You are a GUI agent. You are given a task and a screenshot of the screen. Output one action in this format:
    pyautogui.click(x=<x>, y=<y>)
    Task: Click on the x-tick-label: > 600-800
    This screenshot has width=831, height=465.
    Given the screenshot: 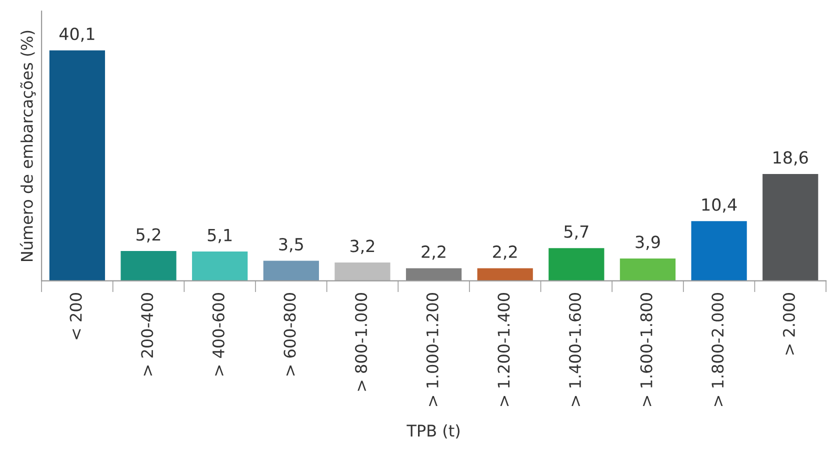 What is the action you would take?
    pyautogui.click(x=290, y=334)
    